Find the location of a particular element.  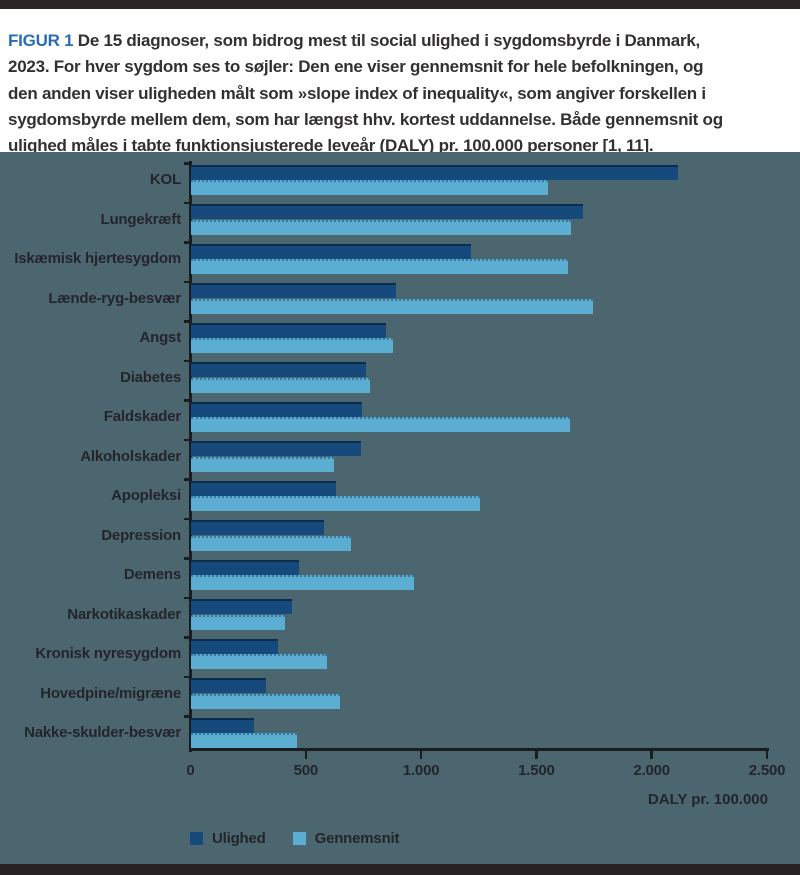

bottom-border-bar is located at coordinates (400, 869).